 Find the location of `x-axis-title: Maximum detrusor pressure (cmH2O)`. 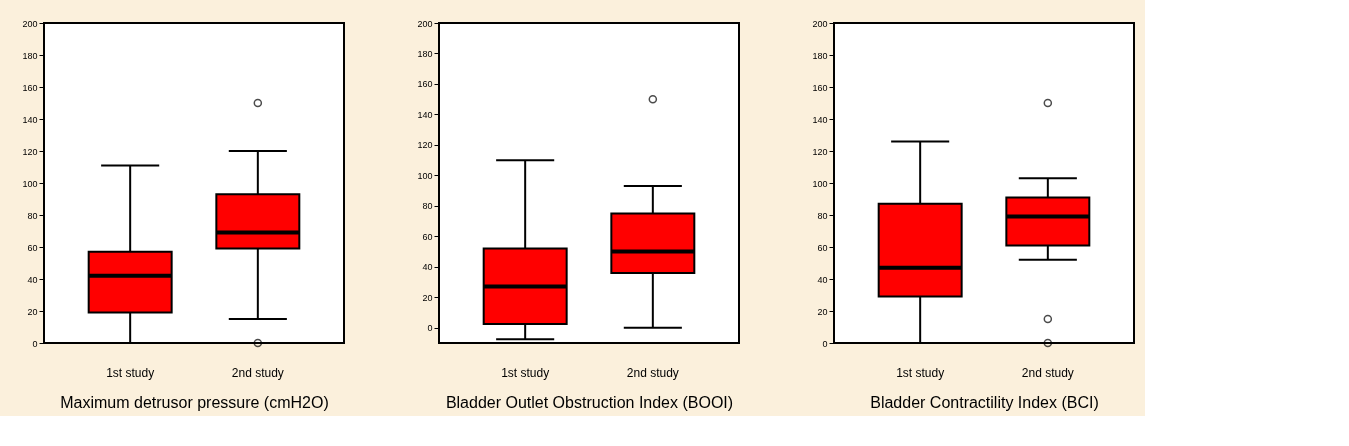

x-axis-title: Maximum detrusor pressure (cmH2O) is located at coordinates (194, 402).